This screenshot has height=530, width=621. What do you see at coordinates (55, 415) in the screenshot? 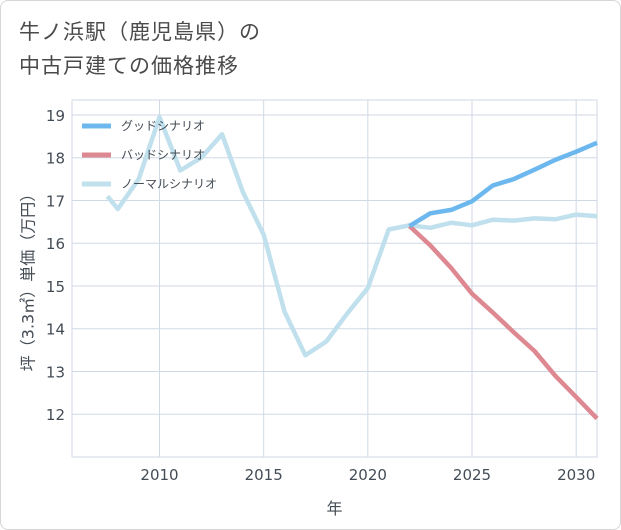
I see `y-tick-label: 12` at bounding box center [55, 415].